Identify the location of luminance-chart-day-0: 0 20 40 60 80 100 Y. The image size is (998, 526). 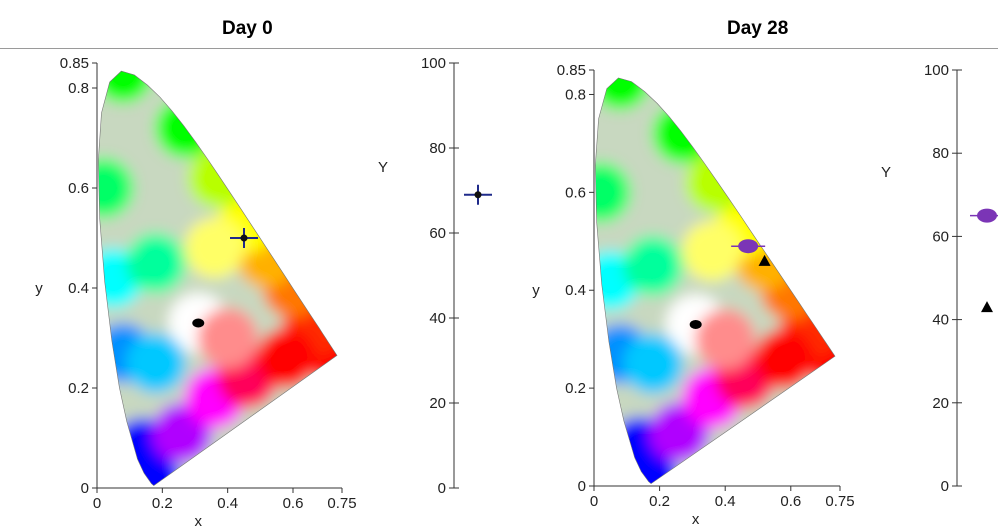
(435, 276).